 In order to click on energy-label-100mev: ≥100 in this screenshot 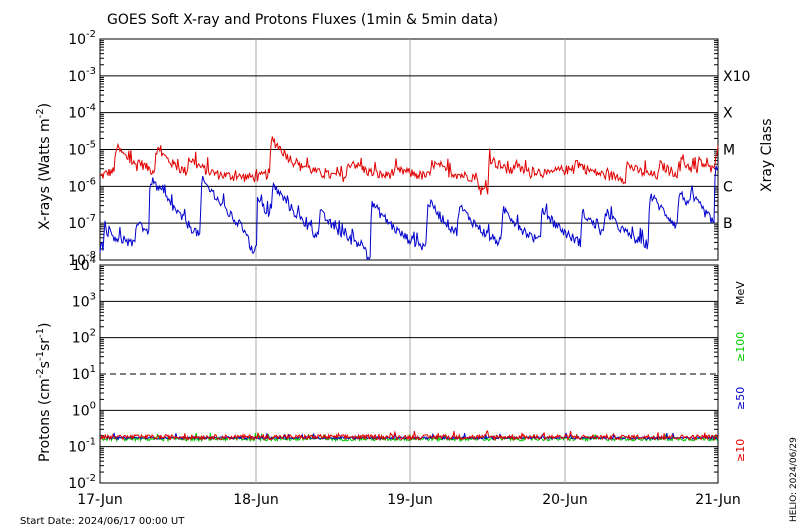, I will do `click(740, 347)`.